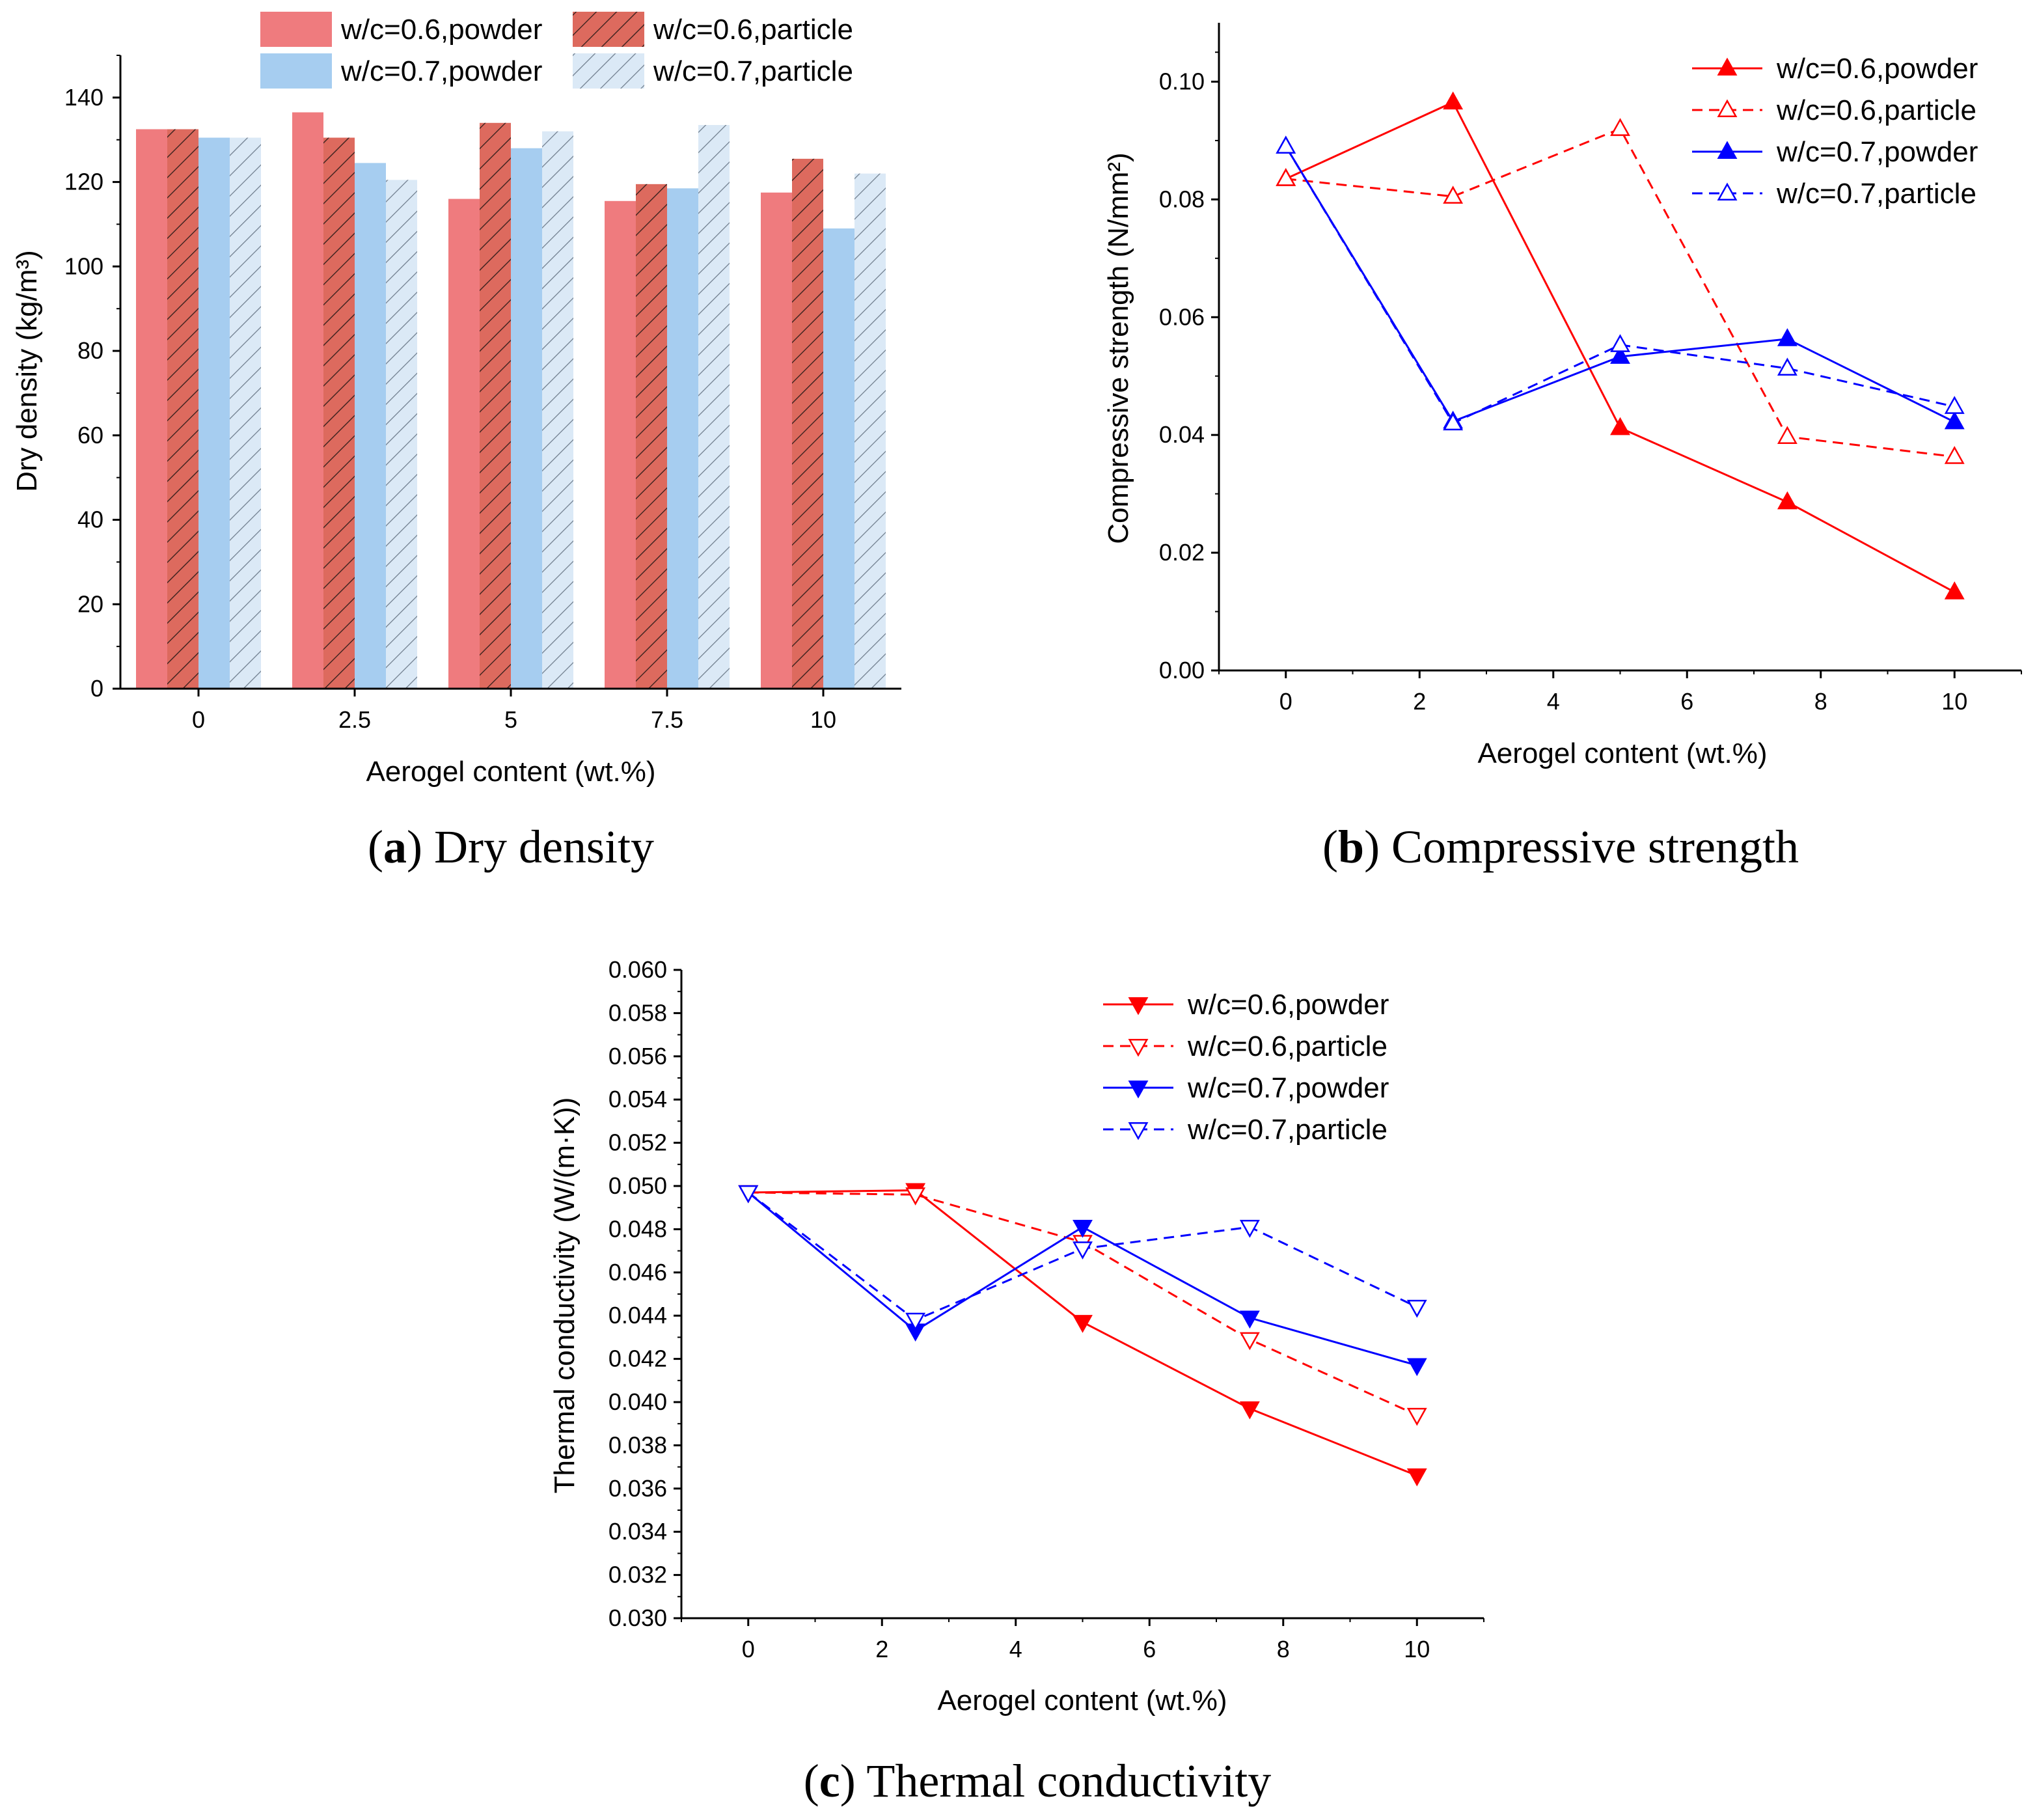  I want to click on compressive-strength-legend-marker-w-c-0-6-powder, so click(1727, 66).